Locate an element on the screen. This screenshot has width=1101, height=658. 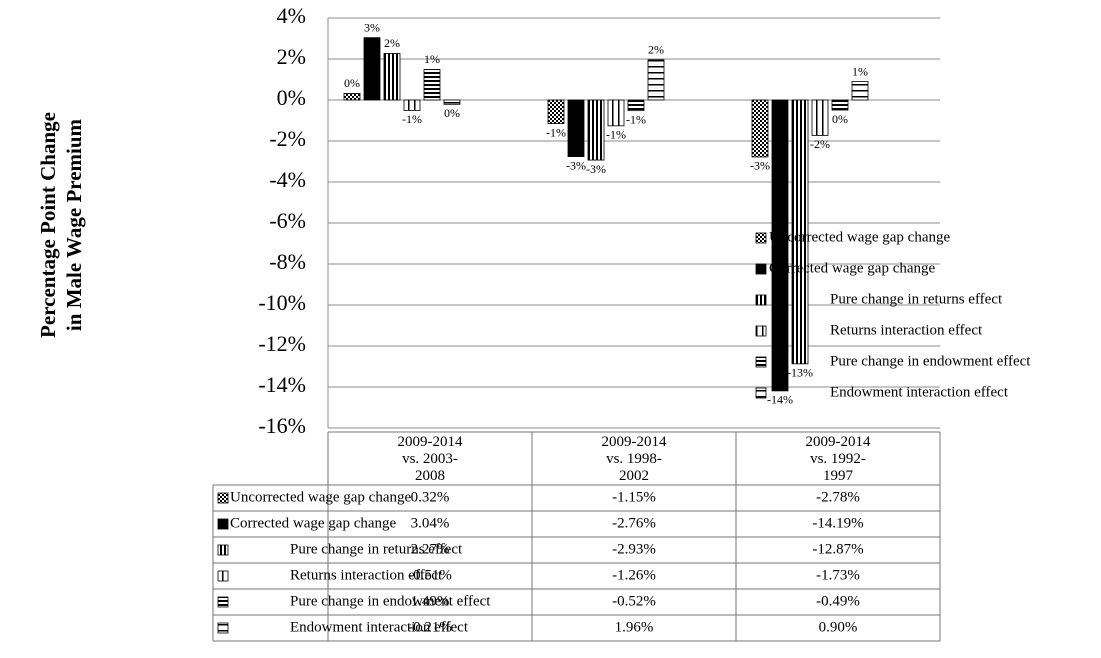
y-tick-label: -14% is located at coordinates (282, 384).